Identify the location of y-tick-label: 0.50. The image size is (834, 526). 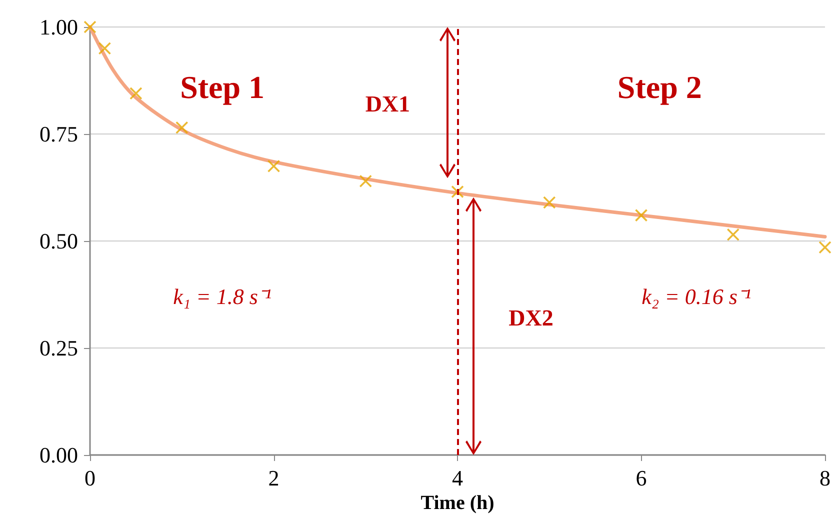
(59, 241).